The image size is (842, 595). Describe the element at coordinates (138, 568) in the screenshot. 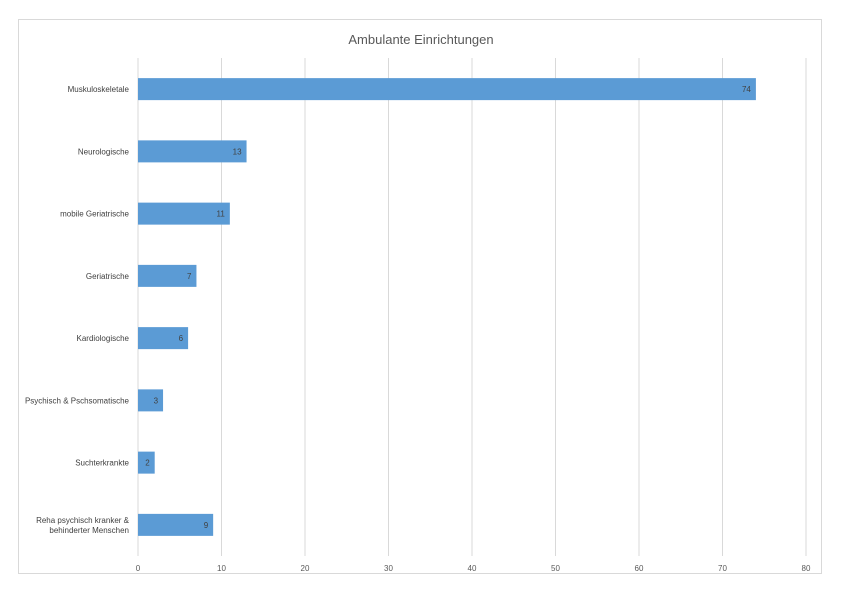

I see `x-tick-label: 0` at that location.